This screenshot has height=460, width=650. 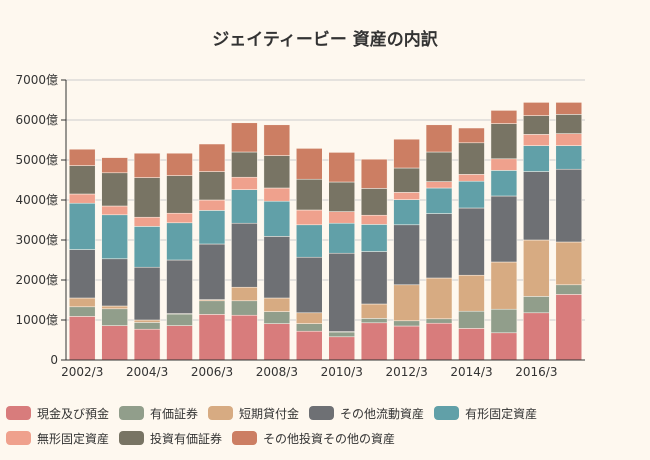 What do you see at coordinates (485, 413) in the screenshot?
I see `legend-item: 有形固定資産` at bounding box center [485, 413].